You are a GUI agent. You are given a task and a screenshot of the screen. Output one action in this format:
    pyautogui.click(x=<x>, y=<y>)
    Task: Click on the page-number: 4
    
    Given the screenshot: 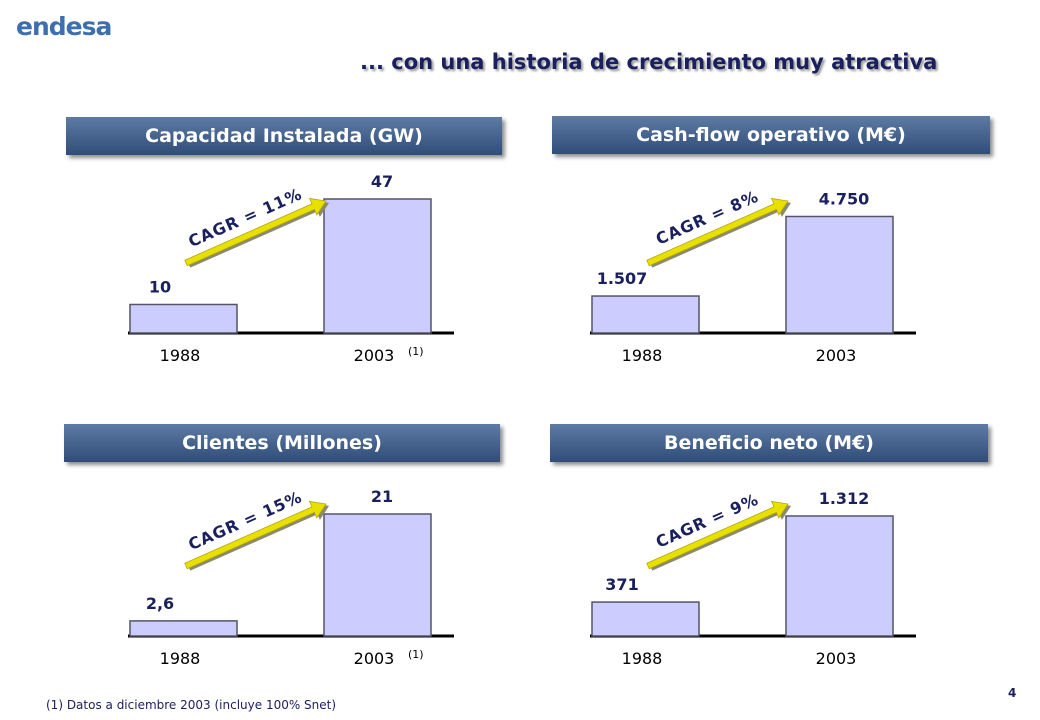 What is the action you would take?
    pyautogui.click(x=1012, y=693)
    